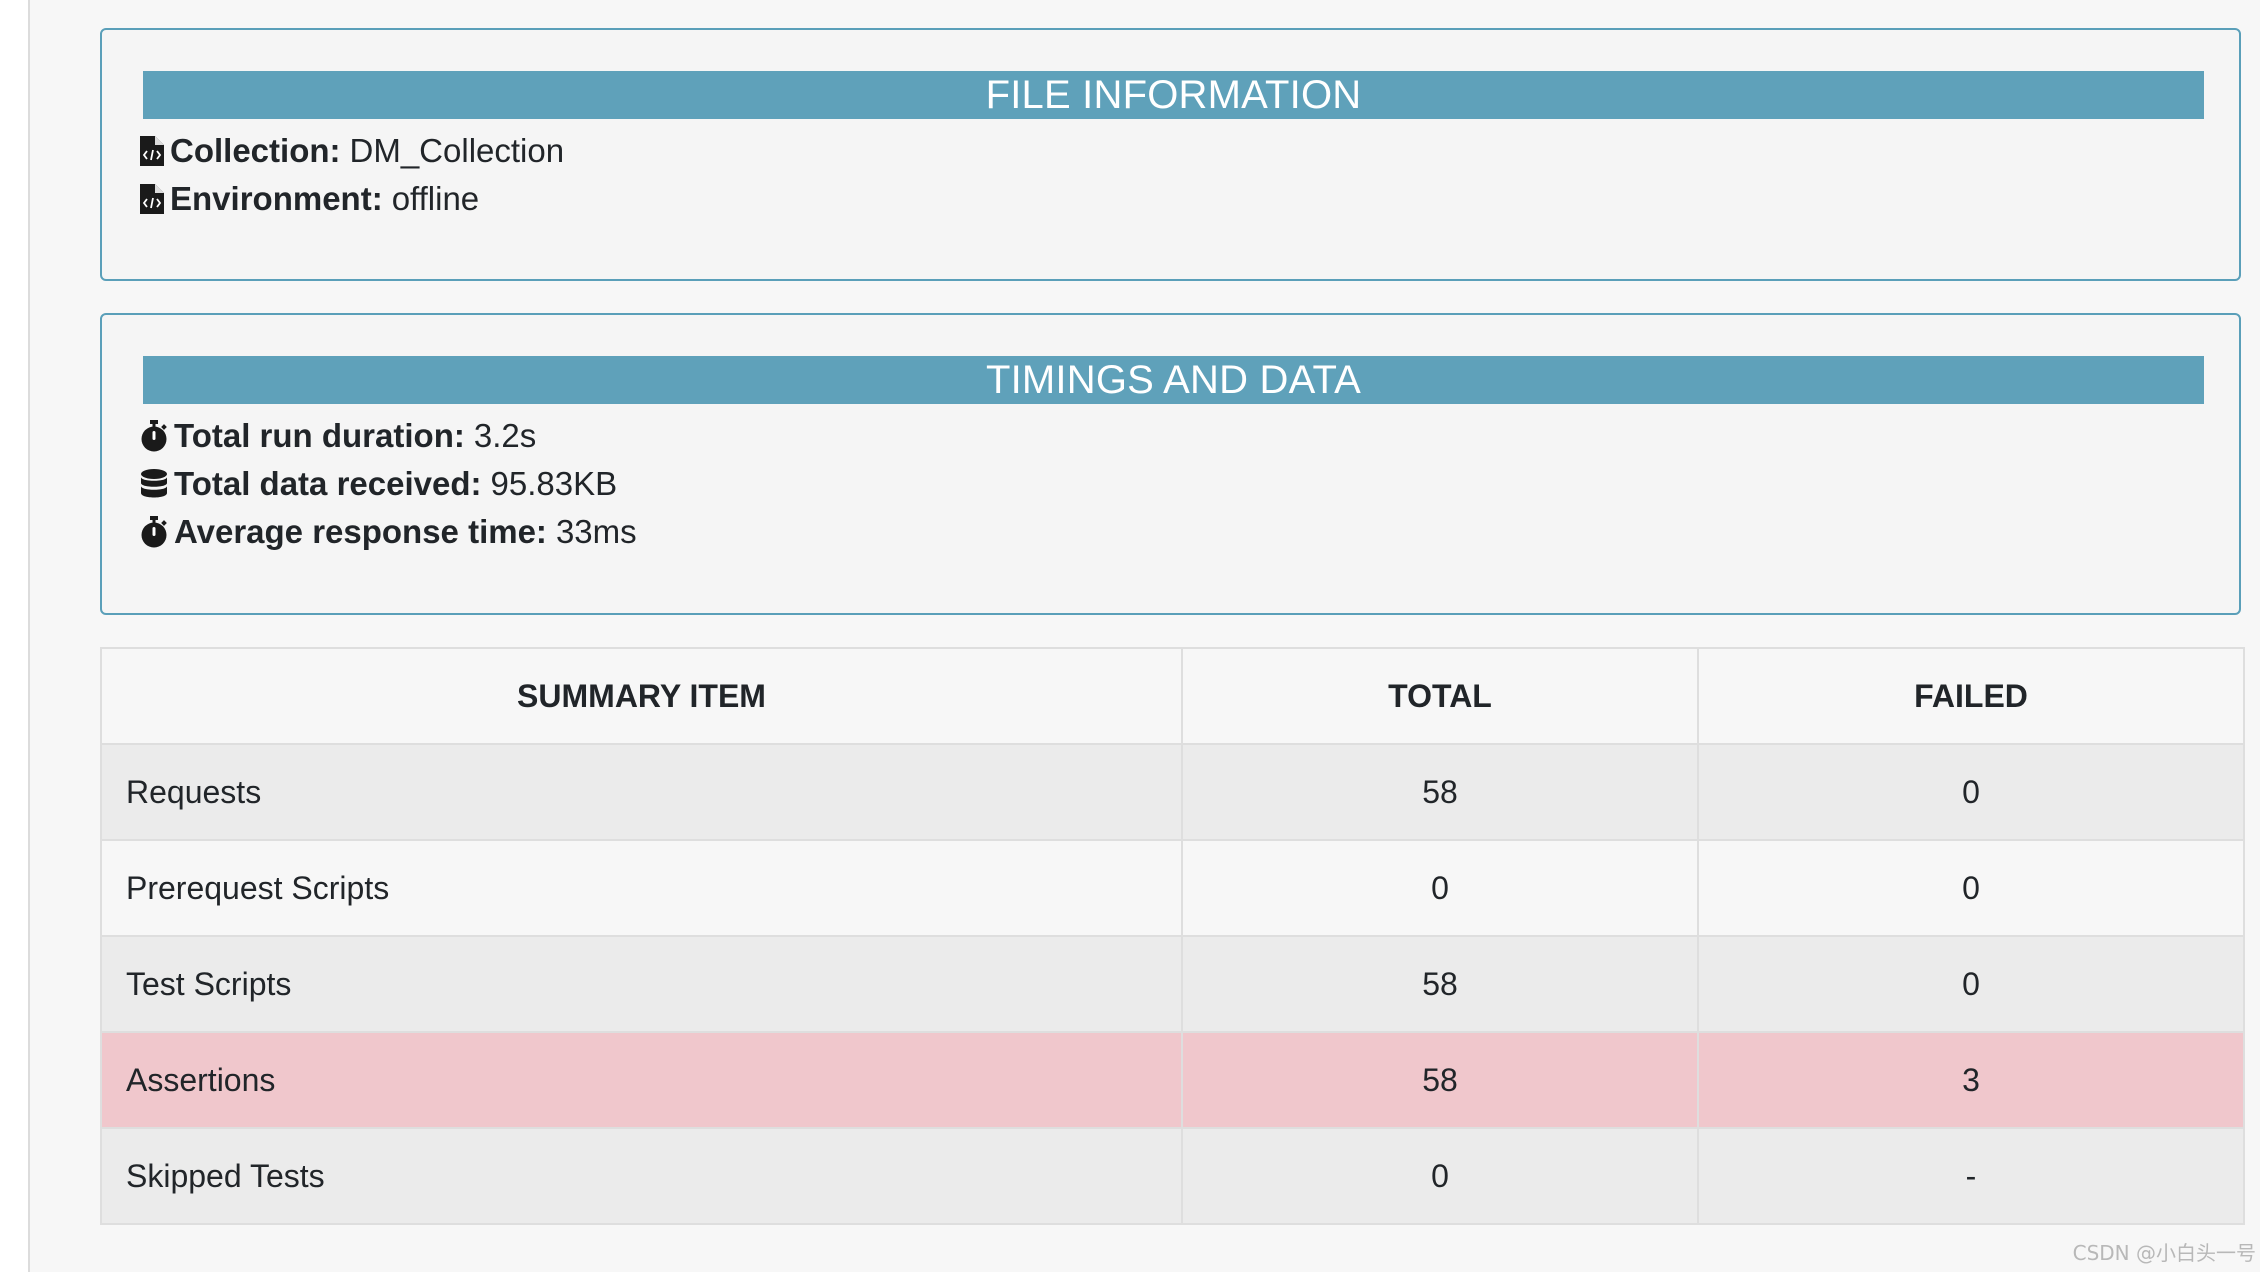 The width and height of the screenshot is (2260, 1272). What do you see at coordinates (1173, 380) in the screenshot?
I see `timings-header: TIMINGS AND DATA` at bounding box center [1173, 380].